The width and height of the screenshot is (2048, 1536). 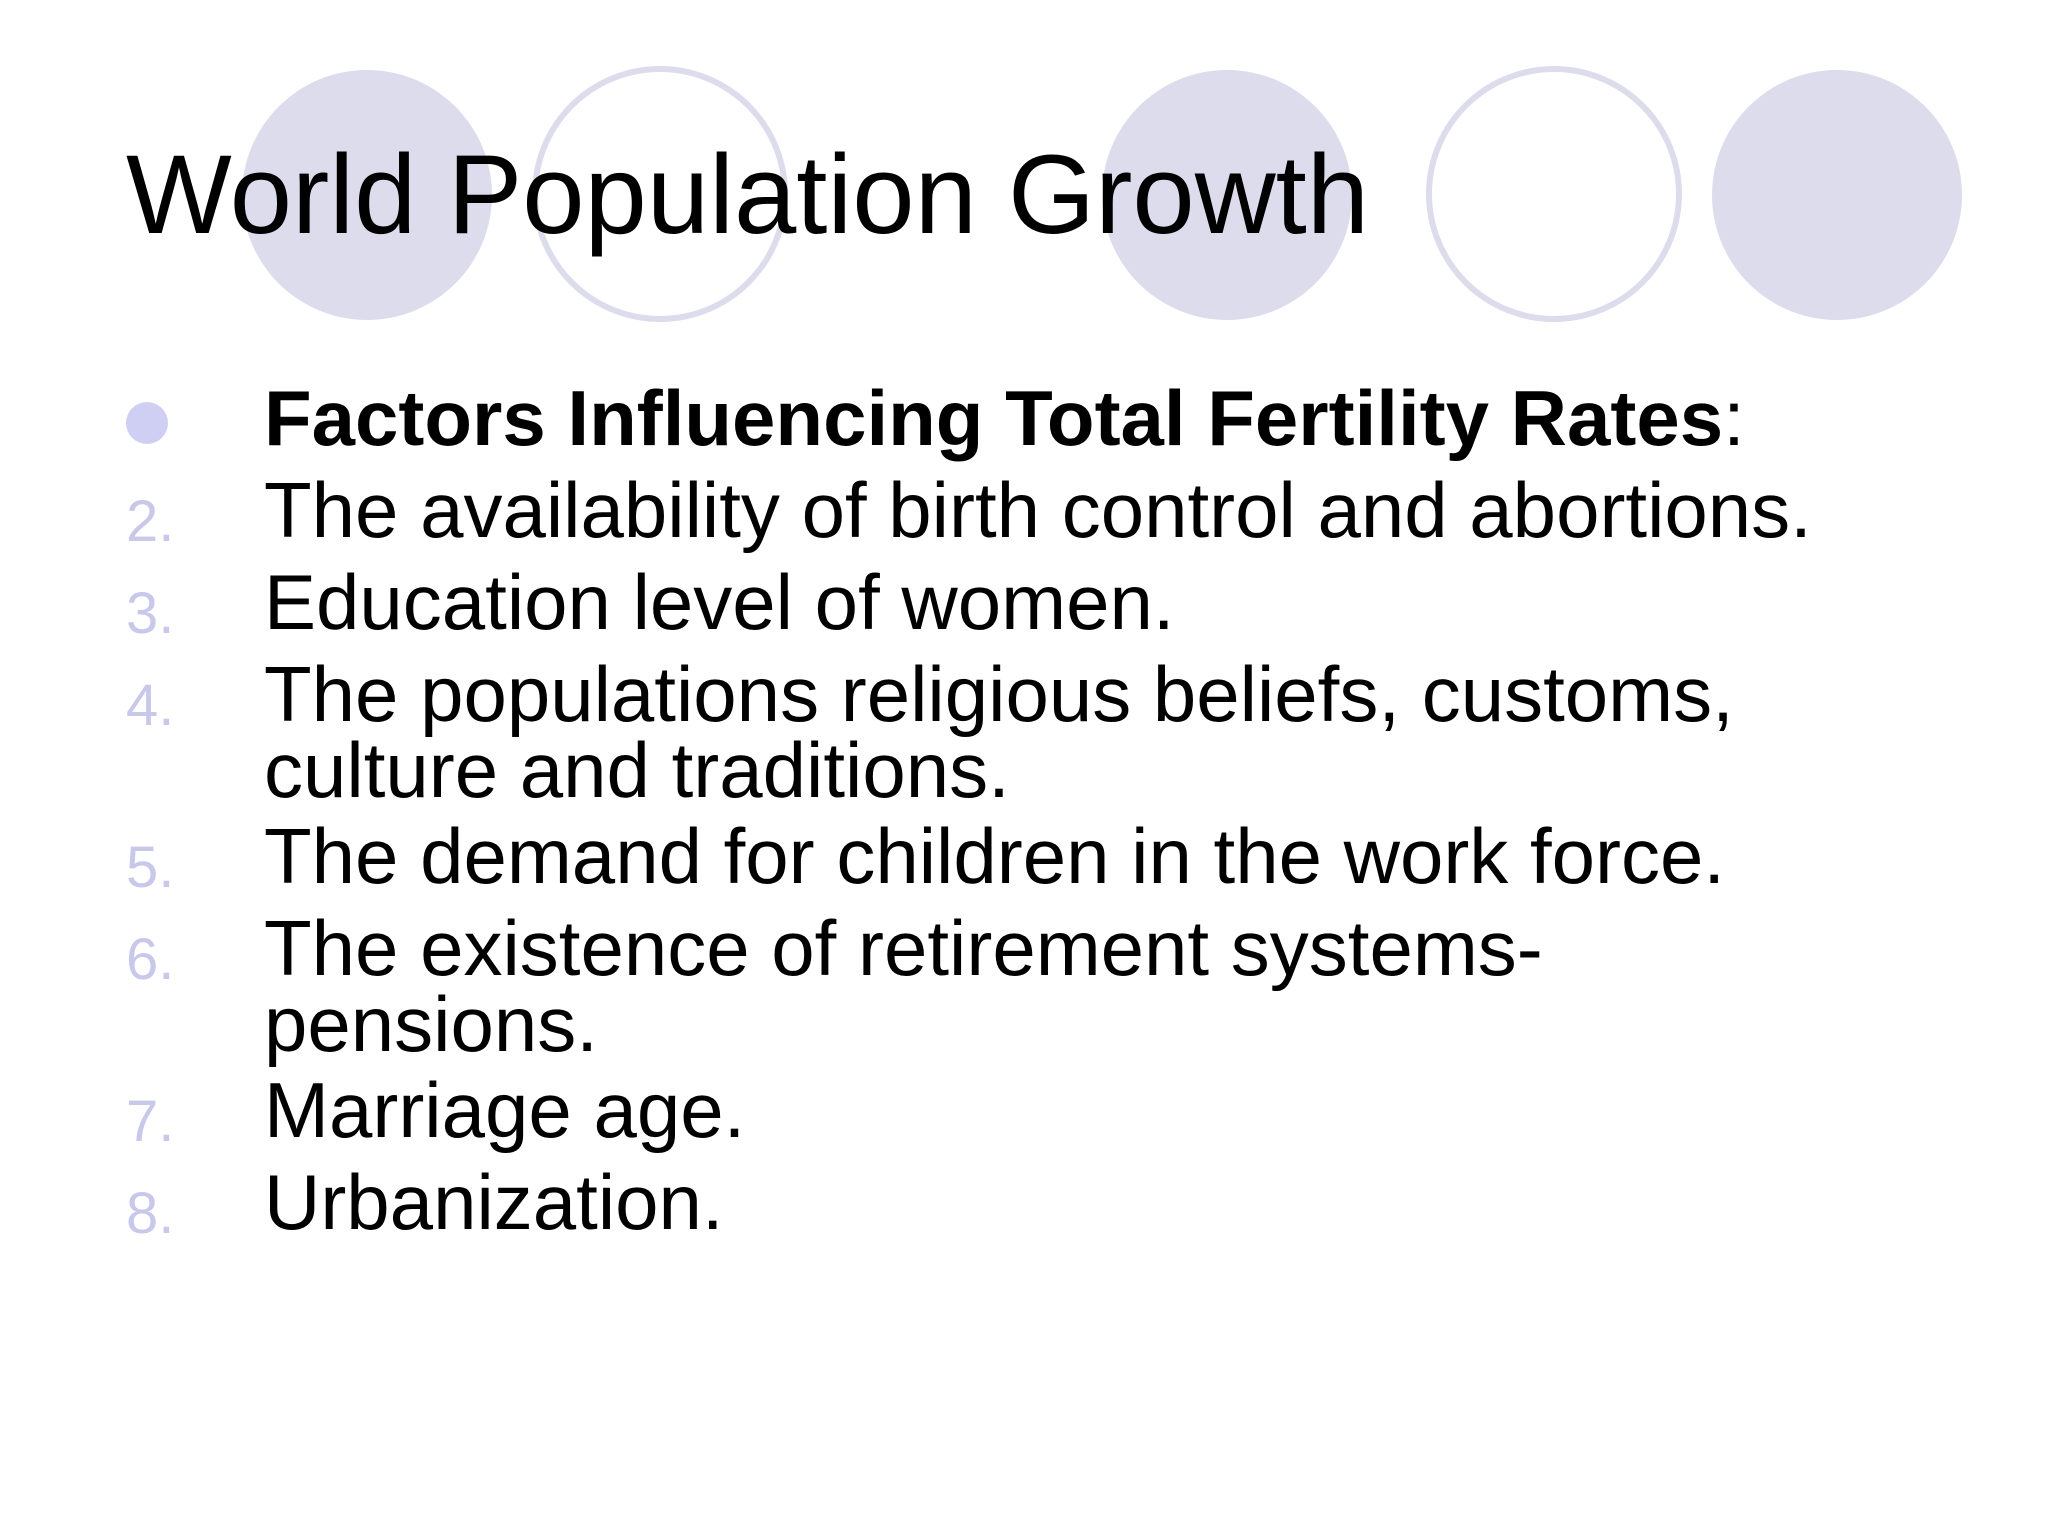 I want to click on bullet-icon, so click(x=147, y=423).